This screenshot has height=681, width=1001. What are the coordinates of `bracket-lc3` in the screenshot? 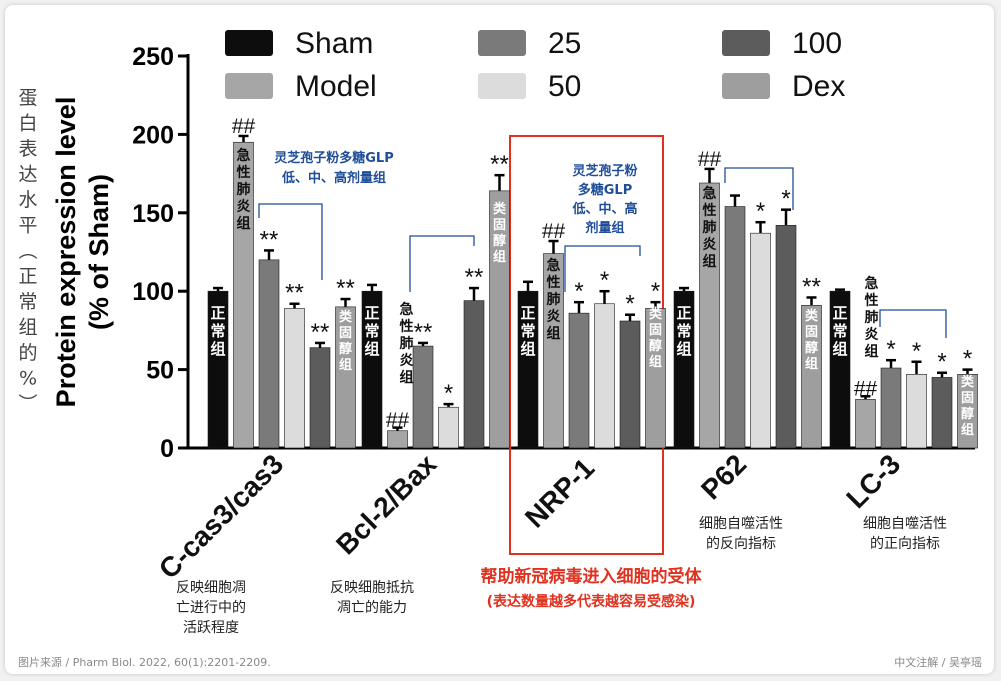 It's located at (913, 323).